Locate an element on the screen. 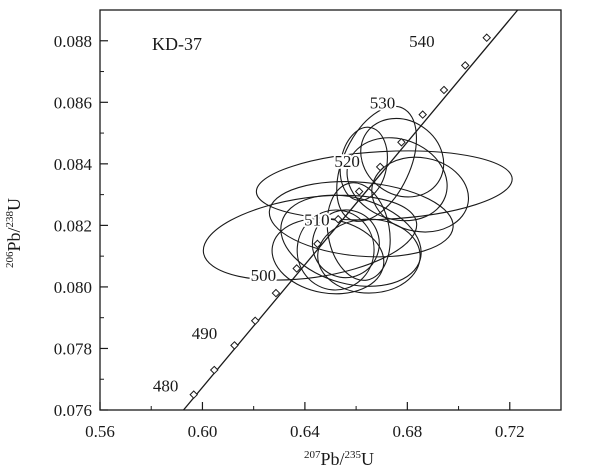 Image resolution: width=589 pixels, height=471 pixels. x-axis-title-sup2: 235 is located at coordinates (353, 455).